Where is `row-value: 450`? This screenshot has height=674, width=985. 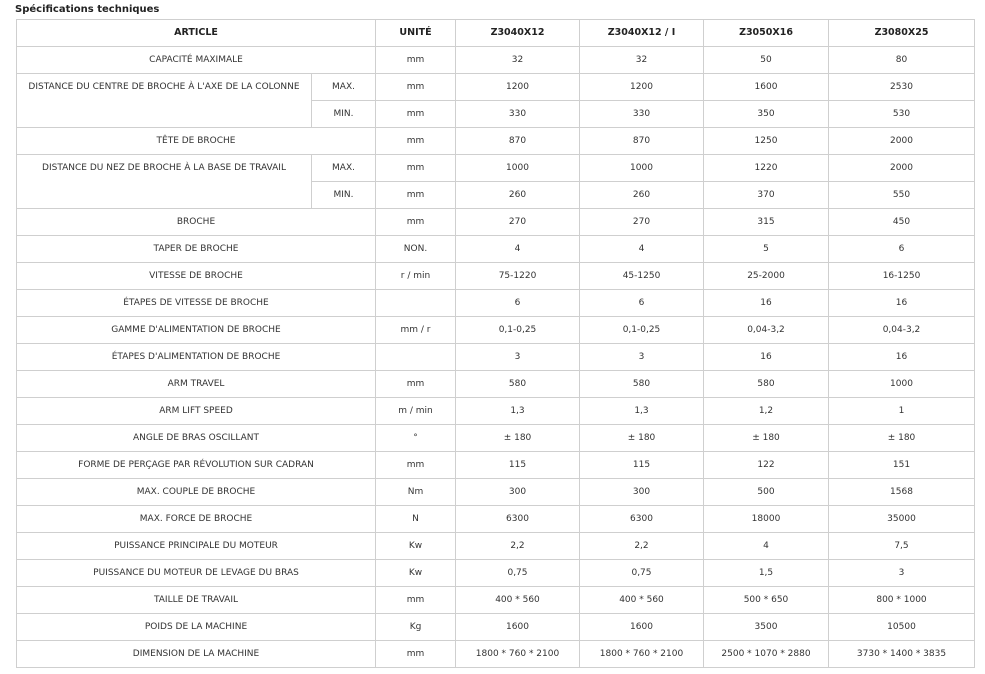 row-value: 450 is located at coordinates (901, 222).